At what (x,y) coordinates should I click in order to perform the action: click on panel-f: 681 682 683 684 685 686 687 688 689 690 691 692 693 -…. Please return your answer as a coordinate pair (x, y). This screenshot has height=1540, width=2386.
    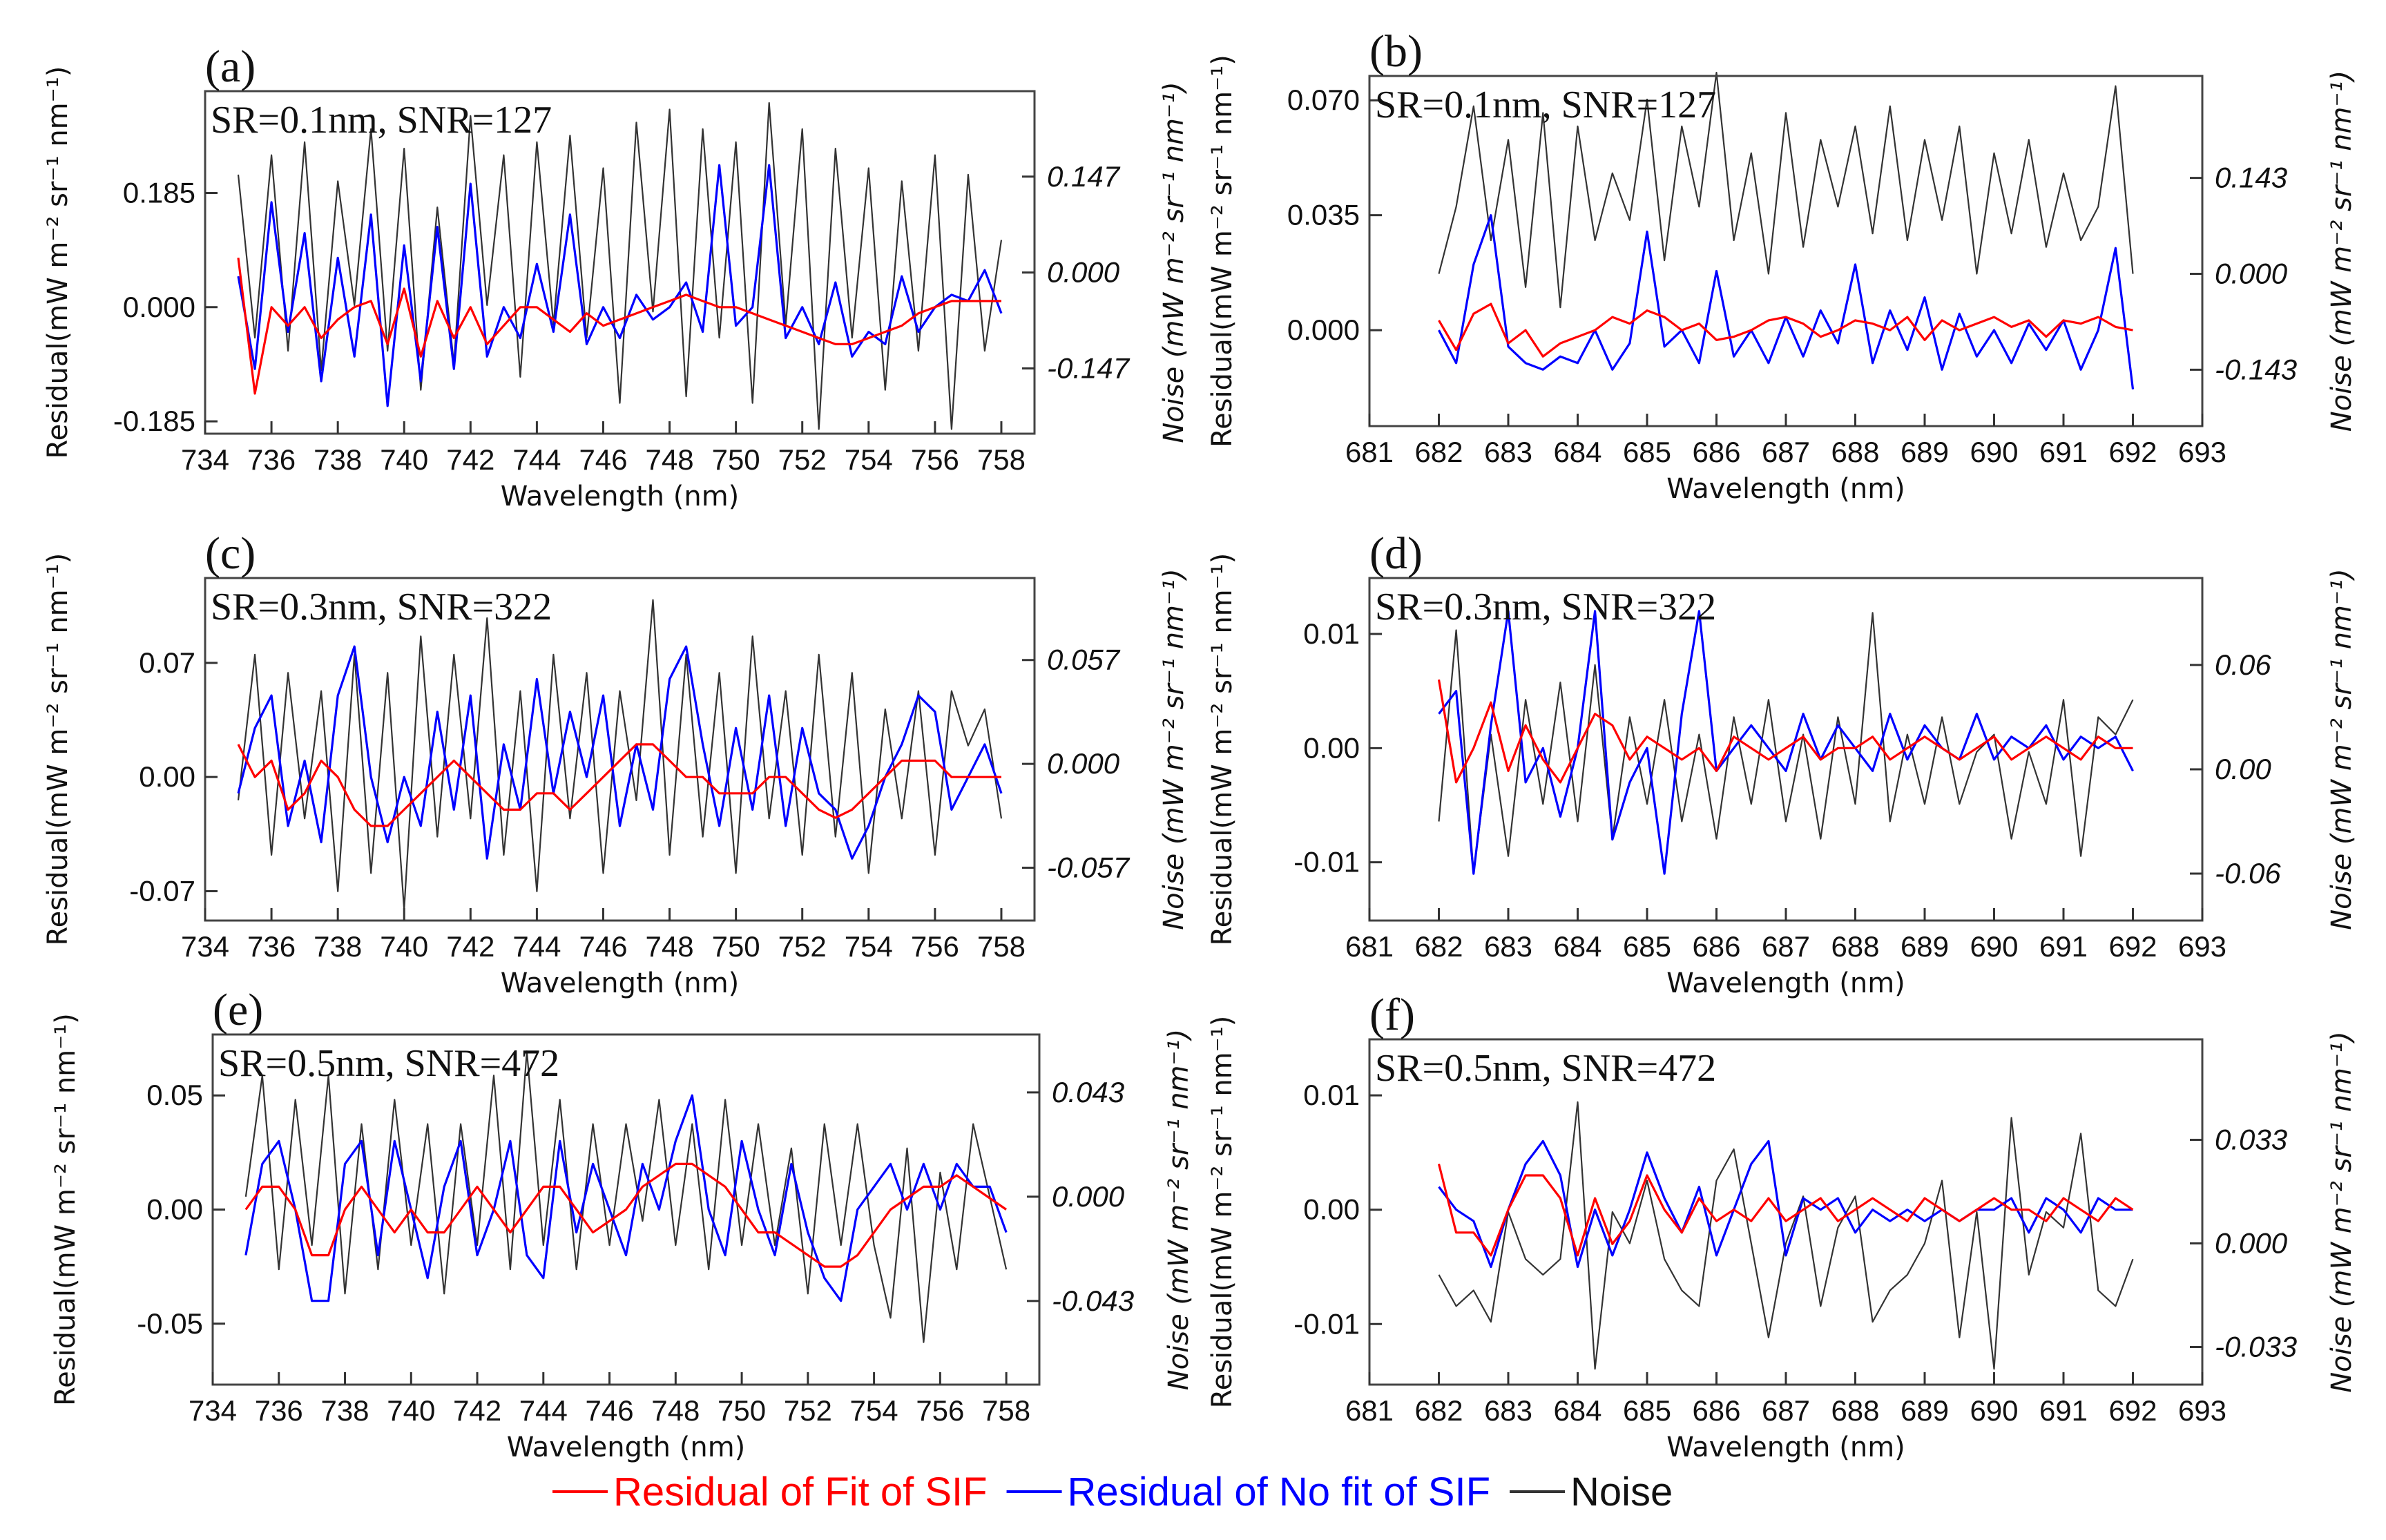
    Looking at the image, I should click on (1782, 1226).